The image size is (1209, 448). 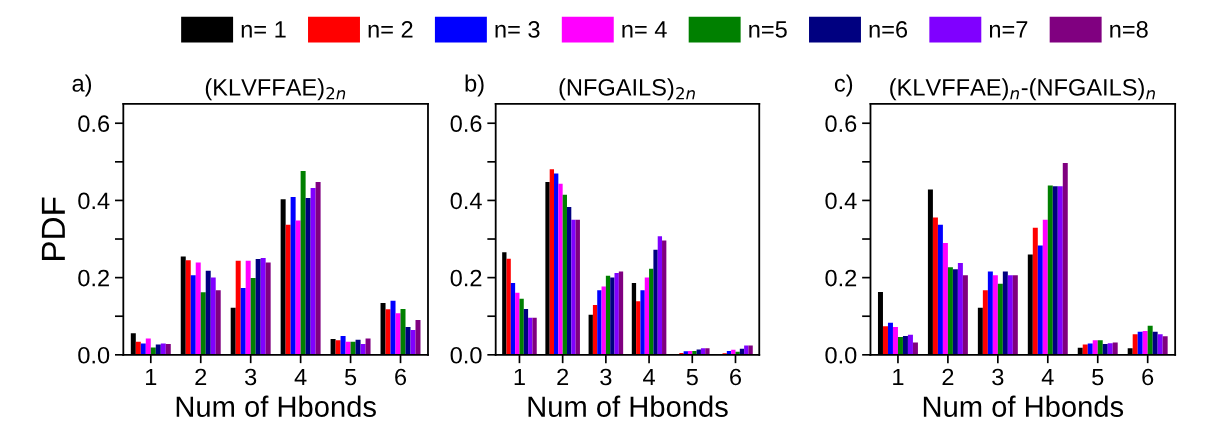 What do you see at coordinates (263, 29) in the screenshot?
I see `legend-label: n= 1` at bounding box center [263, 29].